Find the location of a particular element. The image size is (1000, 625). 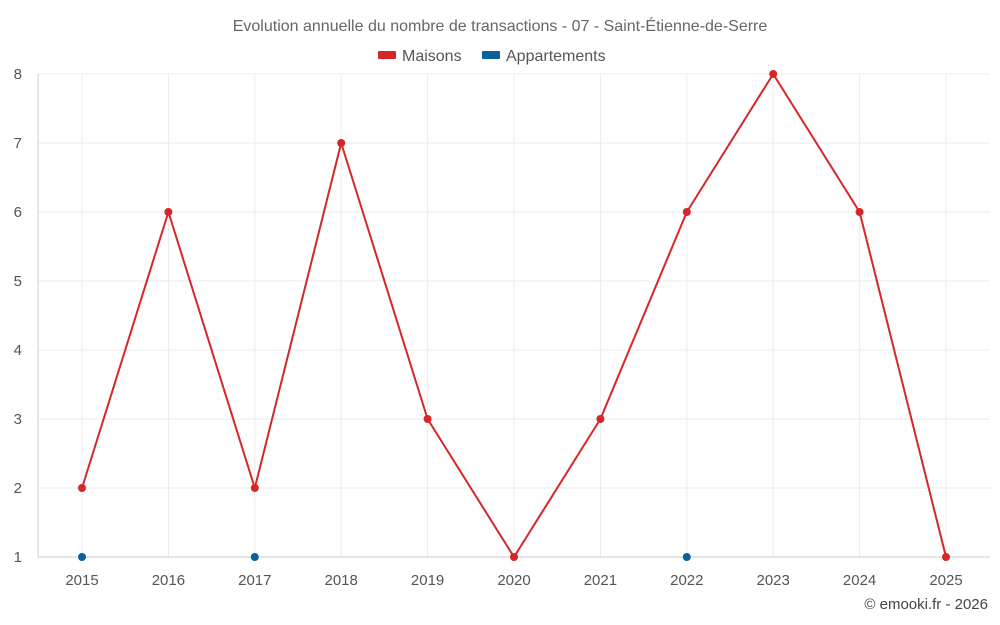

y-tick-label: 3 is located at coordinates (18, 419).